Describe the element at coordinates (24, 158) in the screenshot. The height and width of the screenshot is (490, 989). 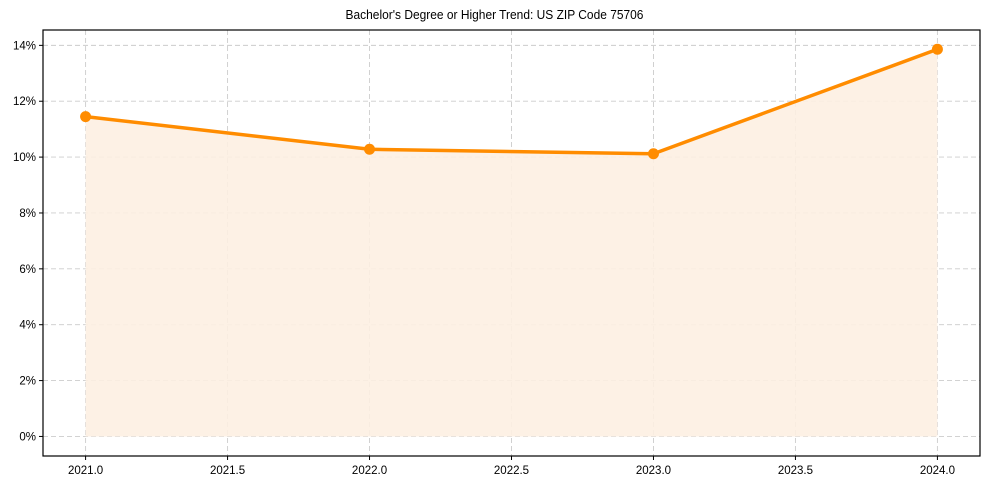
I see `y-tick-label: 10%` at that location.